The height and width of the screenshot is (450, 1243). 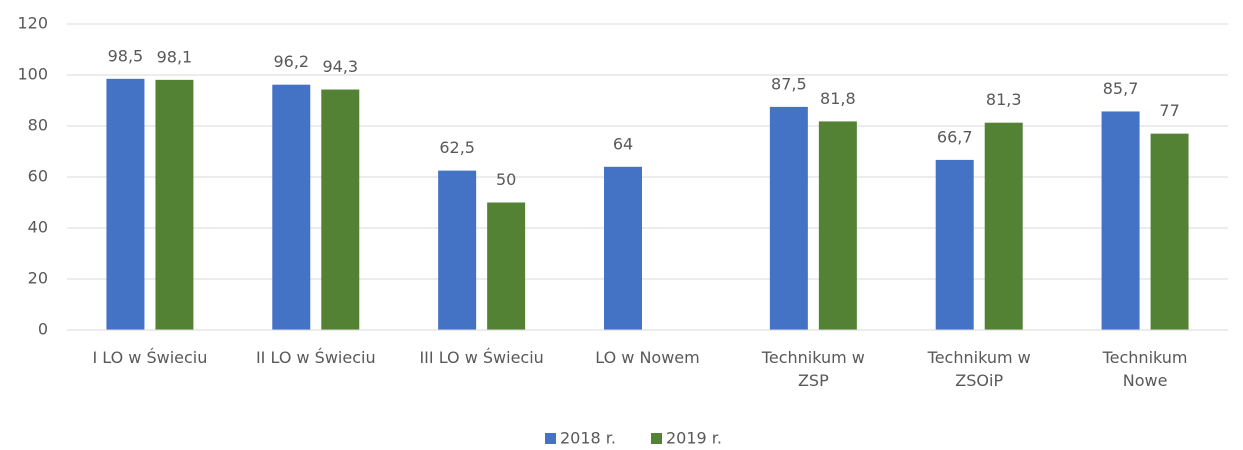 I want to click on x-tick-label: LO w Nowem, so click(x=647, y=357).